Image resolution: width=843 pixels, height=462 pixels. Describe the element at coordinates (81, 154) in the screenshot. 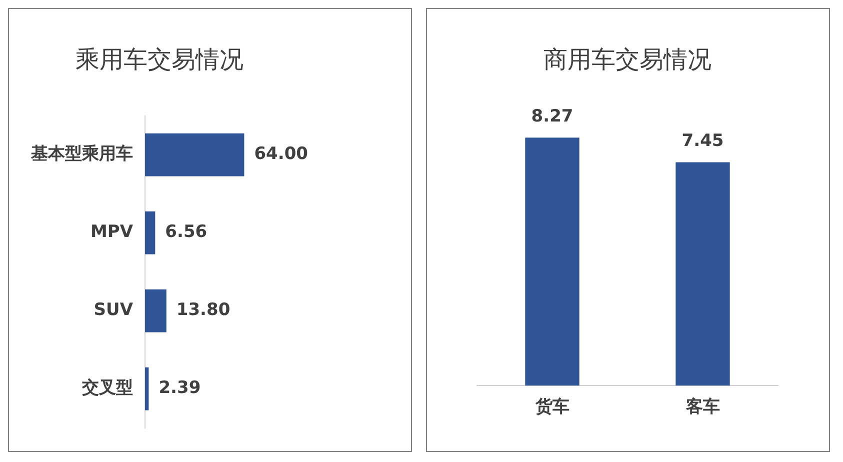

I see `y-tick-label: 基本型乘用车` at that location.